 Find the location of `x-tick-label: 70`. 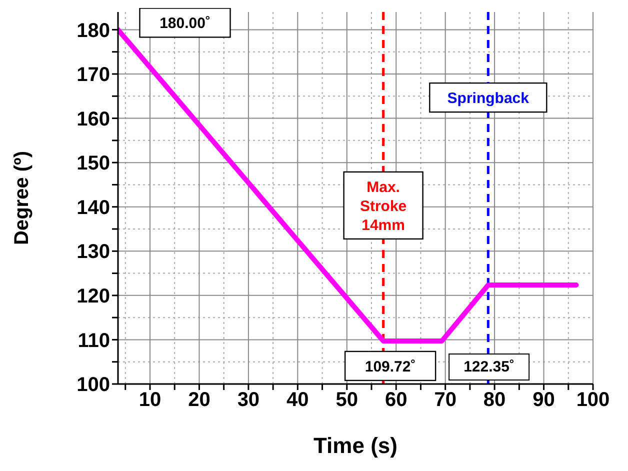

x-tick-label: 70 is located at coordinates (445, 400).